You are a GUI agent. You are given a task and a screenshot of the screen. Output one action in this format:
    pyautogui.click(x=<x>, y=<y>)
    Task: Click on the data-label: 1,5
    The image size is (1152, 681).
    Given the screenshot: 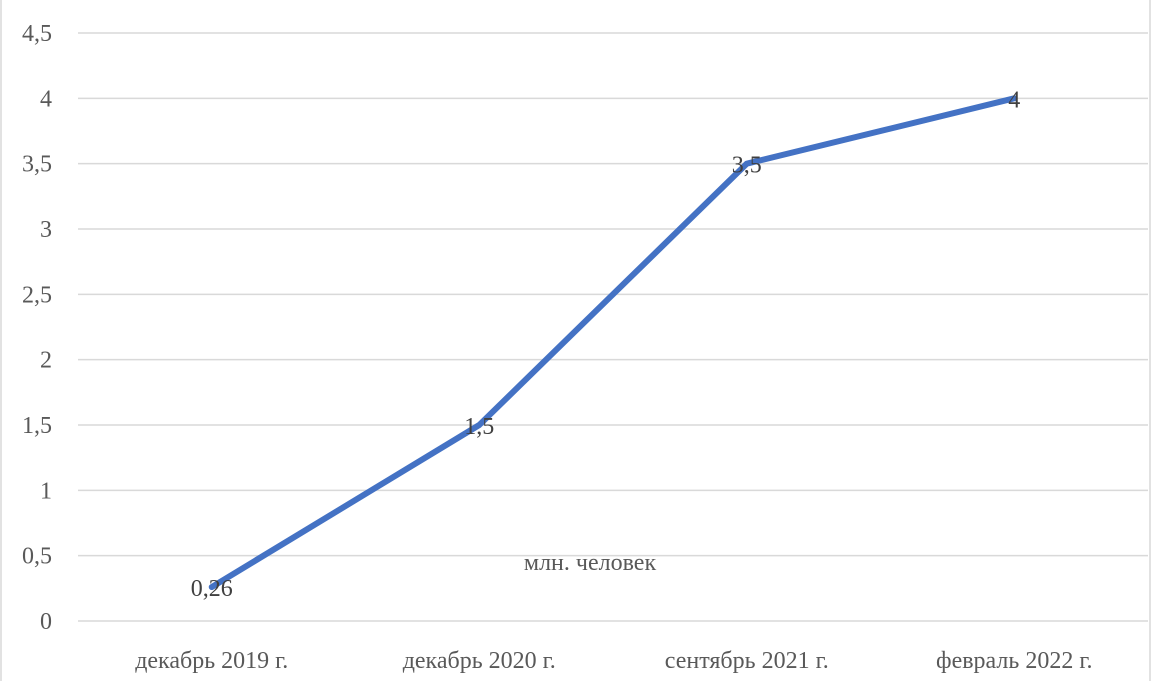 What is the action you would take?
    pyautogui.click(x=479, y=427)
    